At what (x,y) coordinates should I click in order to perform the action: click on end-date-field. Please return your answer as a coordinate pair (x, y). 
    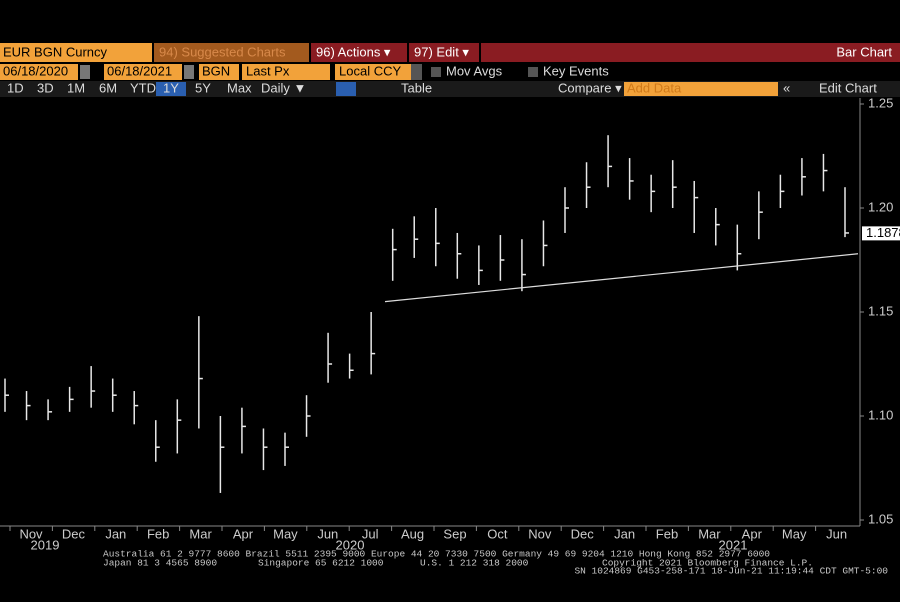
    Looking at the image, I should click on (143, 72).